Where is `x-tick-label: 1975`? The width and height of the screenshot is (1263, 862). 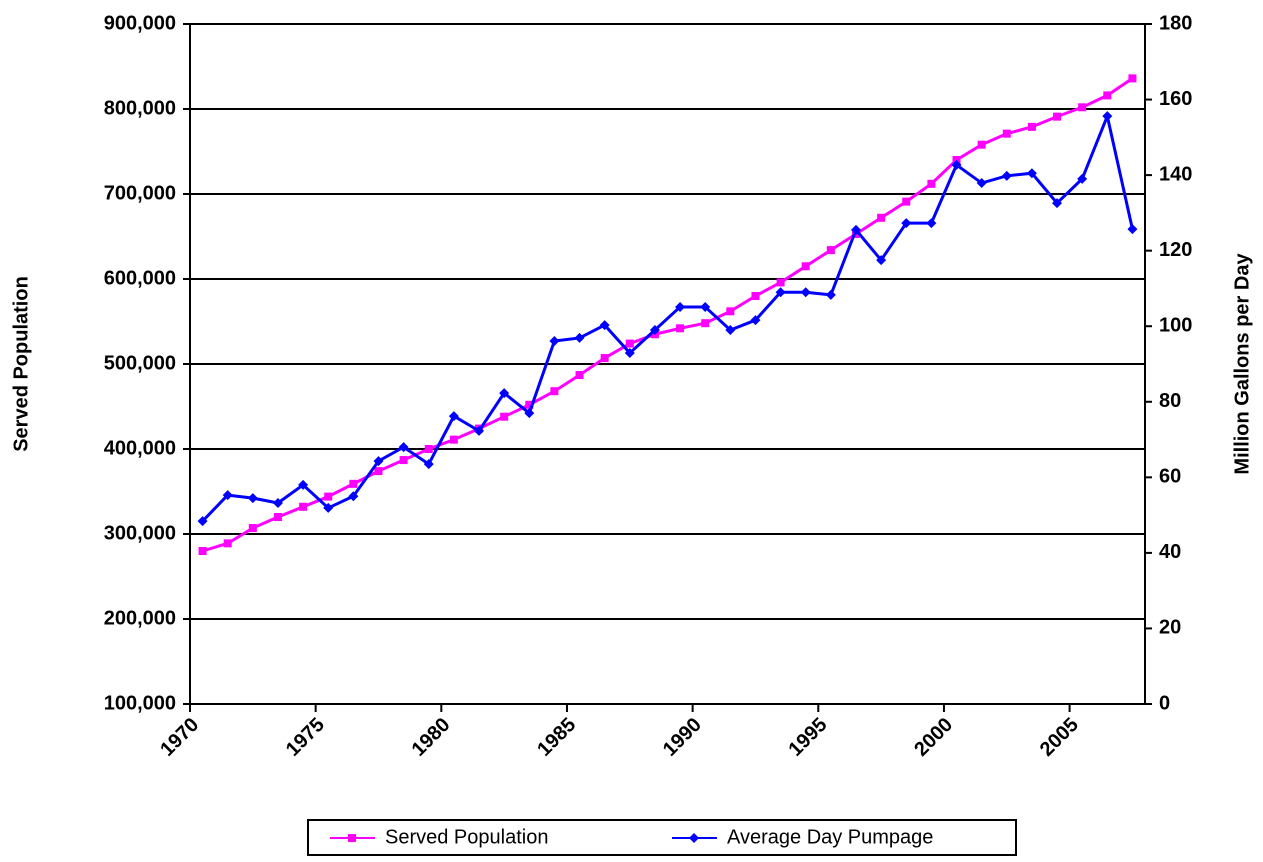
x-tick-label: 1975 is located at coordinates (305, 737).